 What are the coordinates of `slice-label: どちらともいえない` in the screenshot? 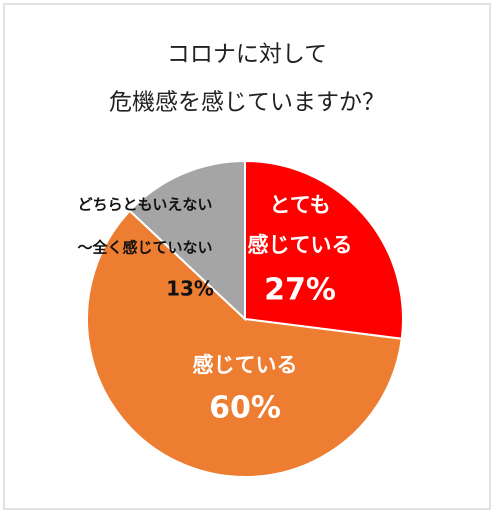 It's located at (145, 205).